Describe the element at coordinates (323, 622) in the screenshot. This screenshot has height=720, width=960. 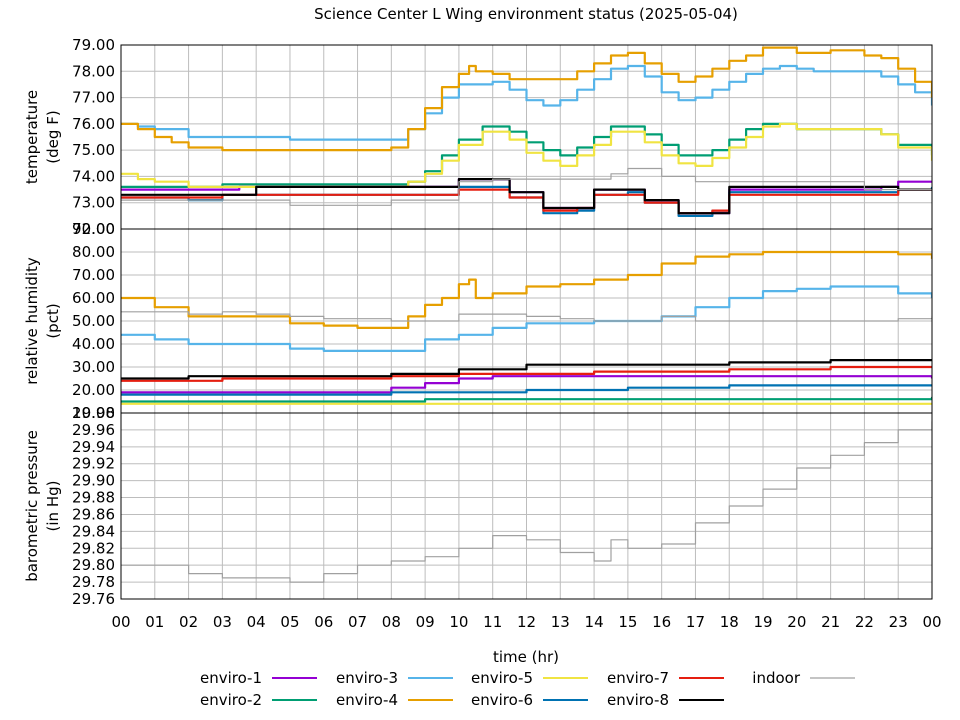
I see `x-tick-label: 06` at that location.